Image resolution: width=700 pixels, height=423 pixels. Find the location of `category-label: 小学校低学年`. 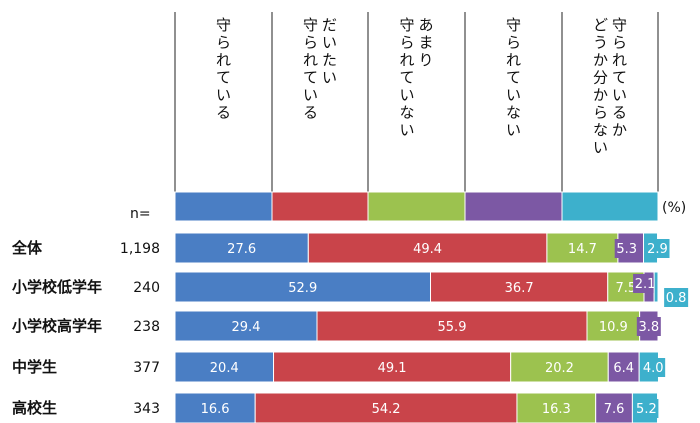

category-label: 小学校低学年 is located at coordinates (57, 287).